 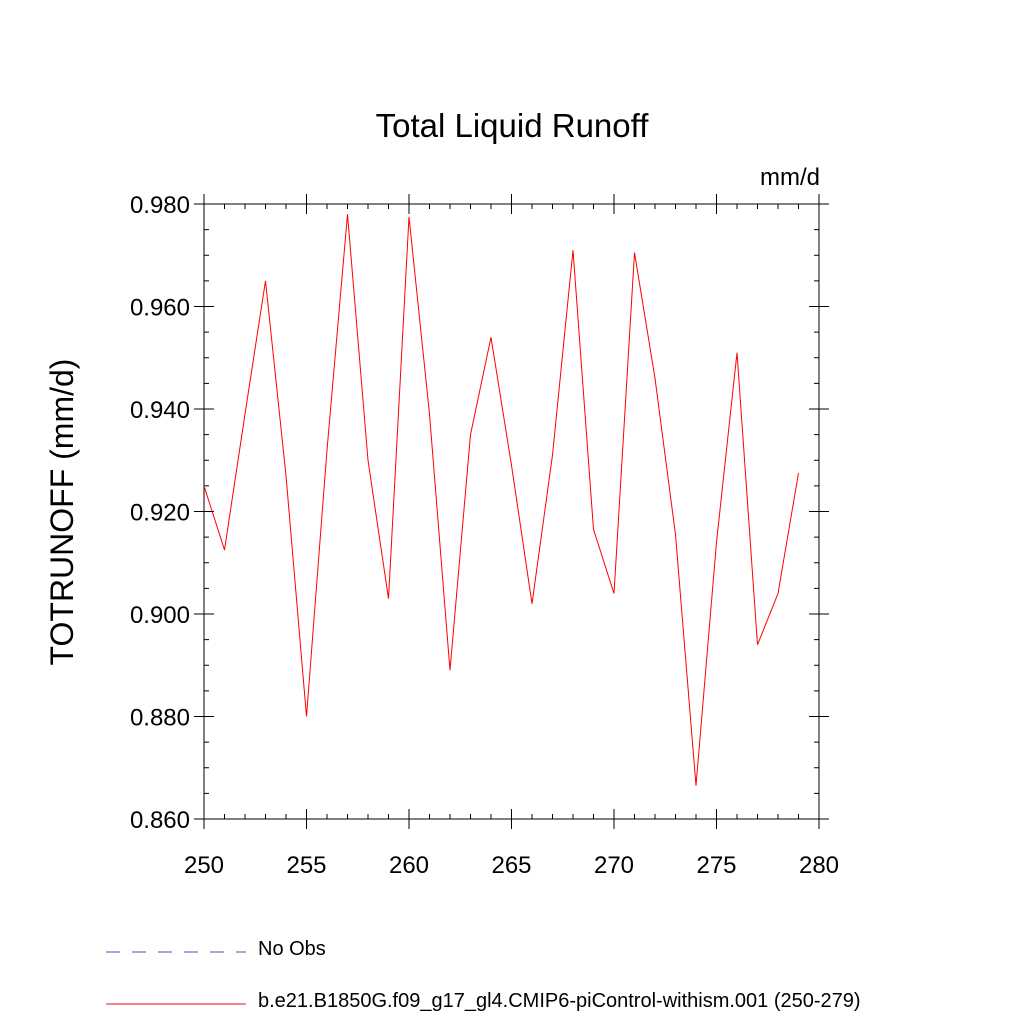 What do you see at coordinates (160, 308) in the screenshot?
I see `y-tick-label: 0.960` at bounding box center [160, 308].